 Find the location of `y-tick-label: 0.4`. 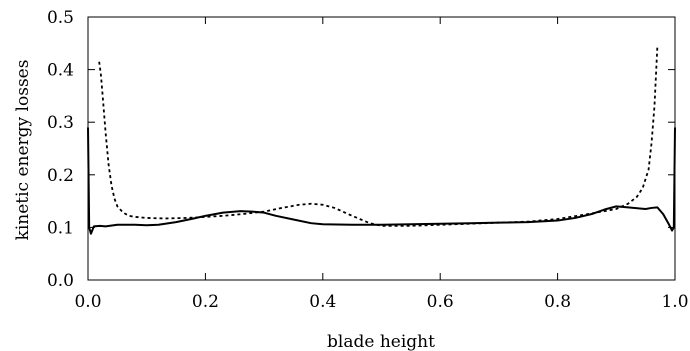

y-tick-label: 0.4 is located at coordinates (60, 71).